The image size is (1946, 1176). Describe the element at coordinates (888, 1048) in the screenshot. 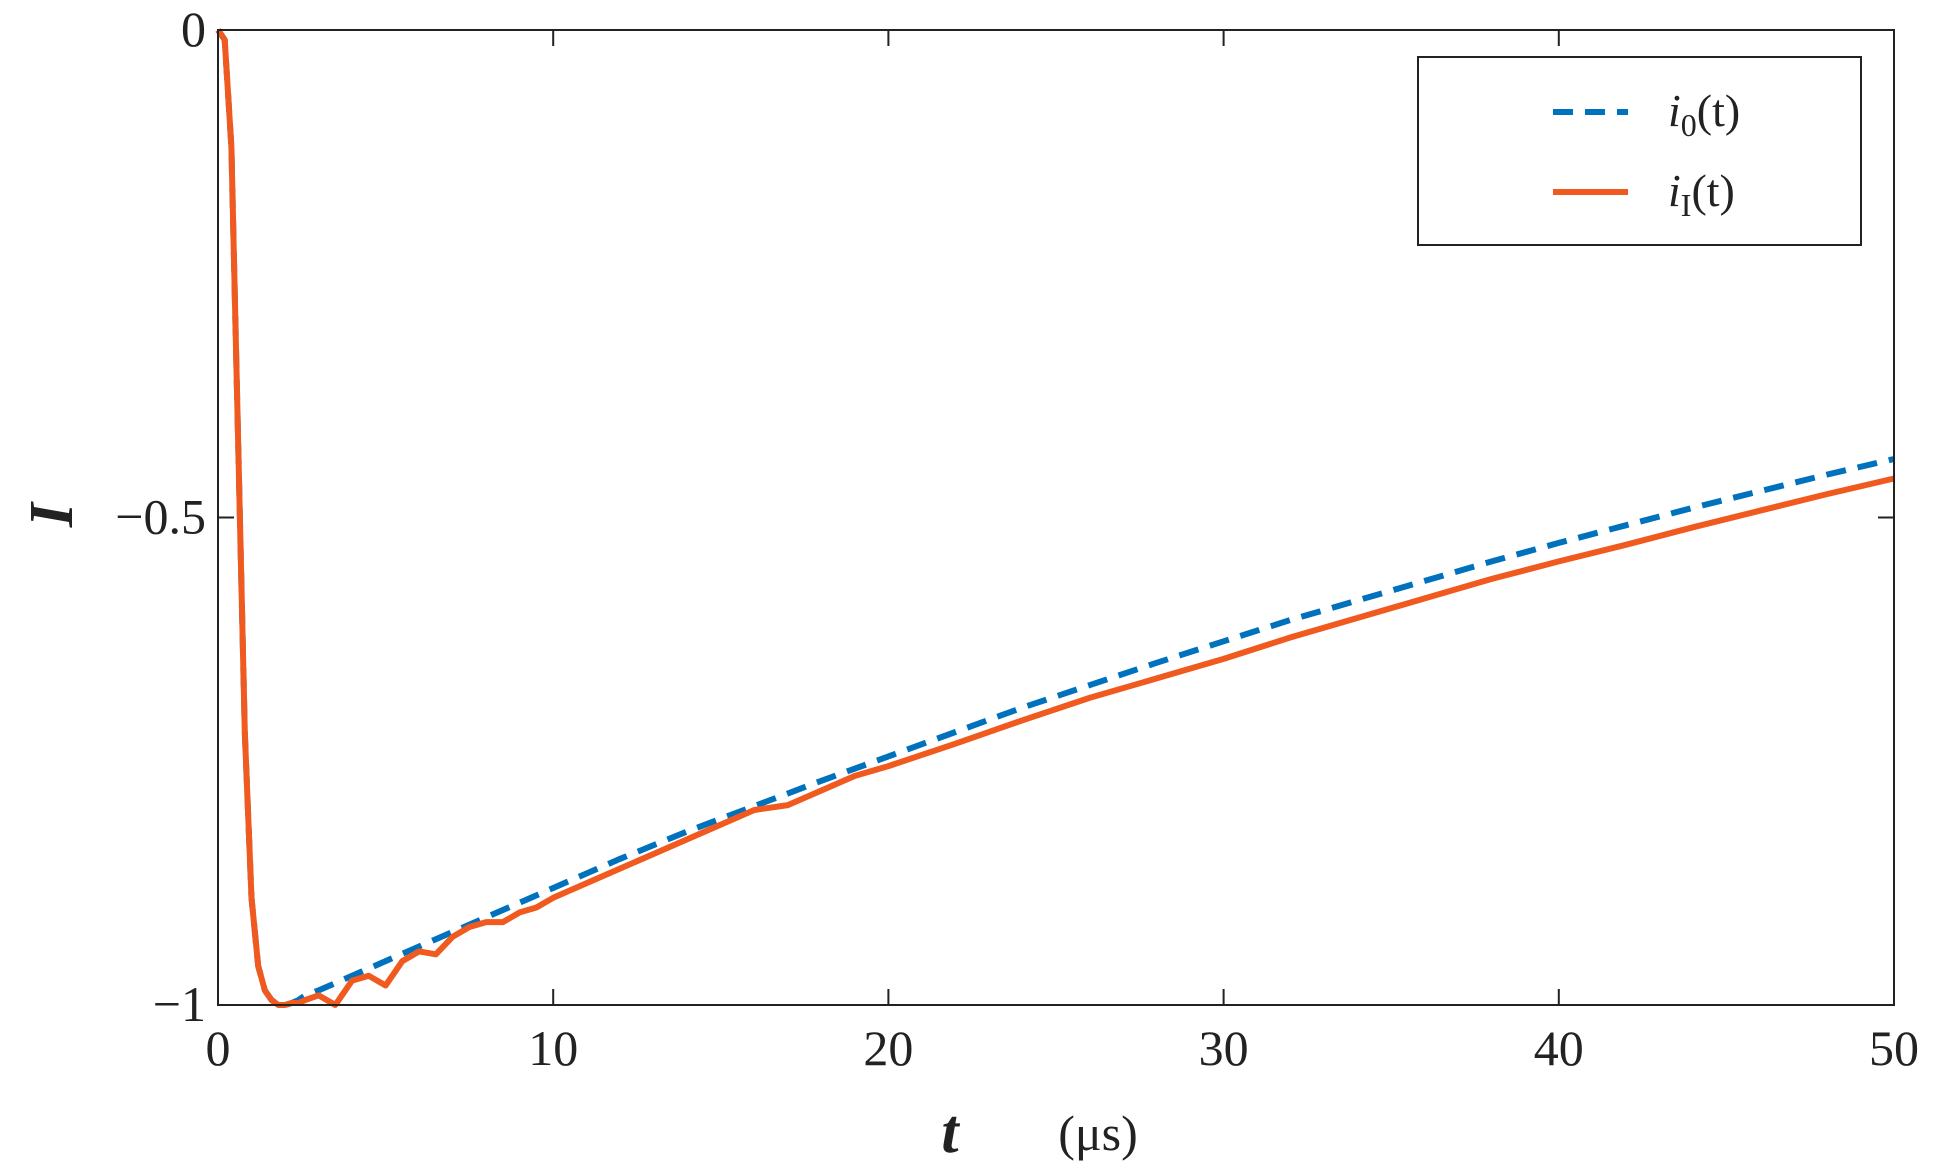

I see `x-tick-label: 20` at that location.